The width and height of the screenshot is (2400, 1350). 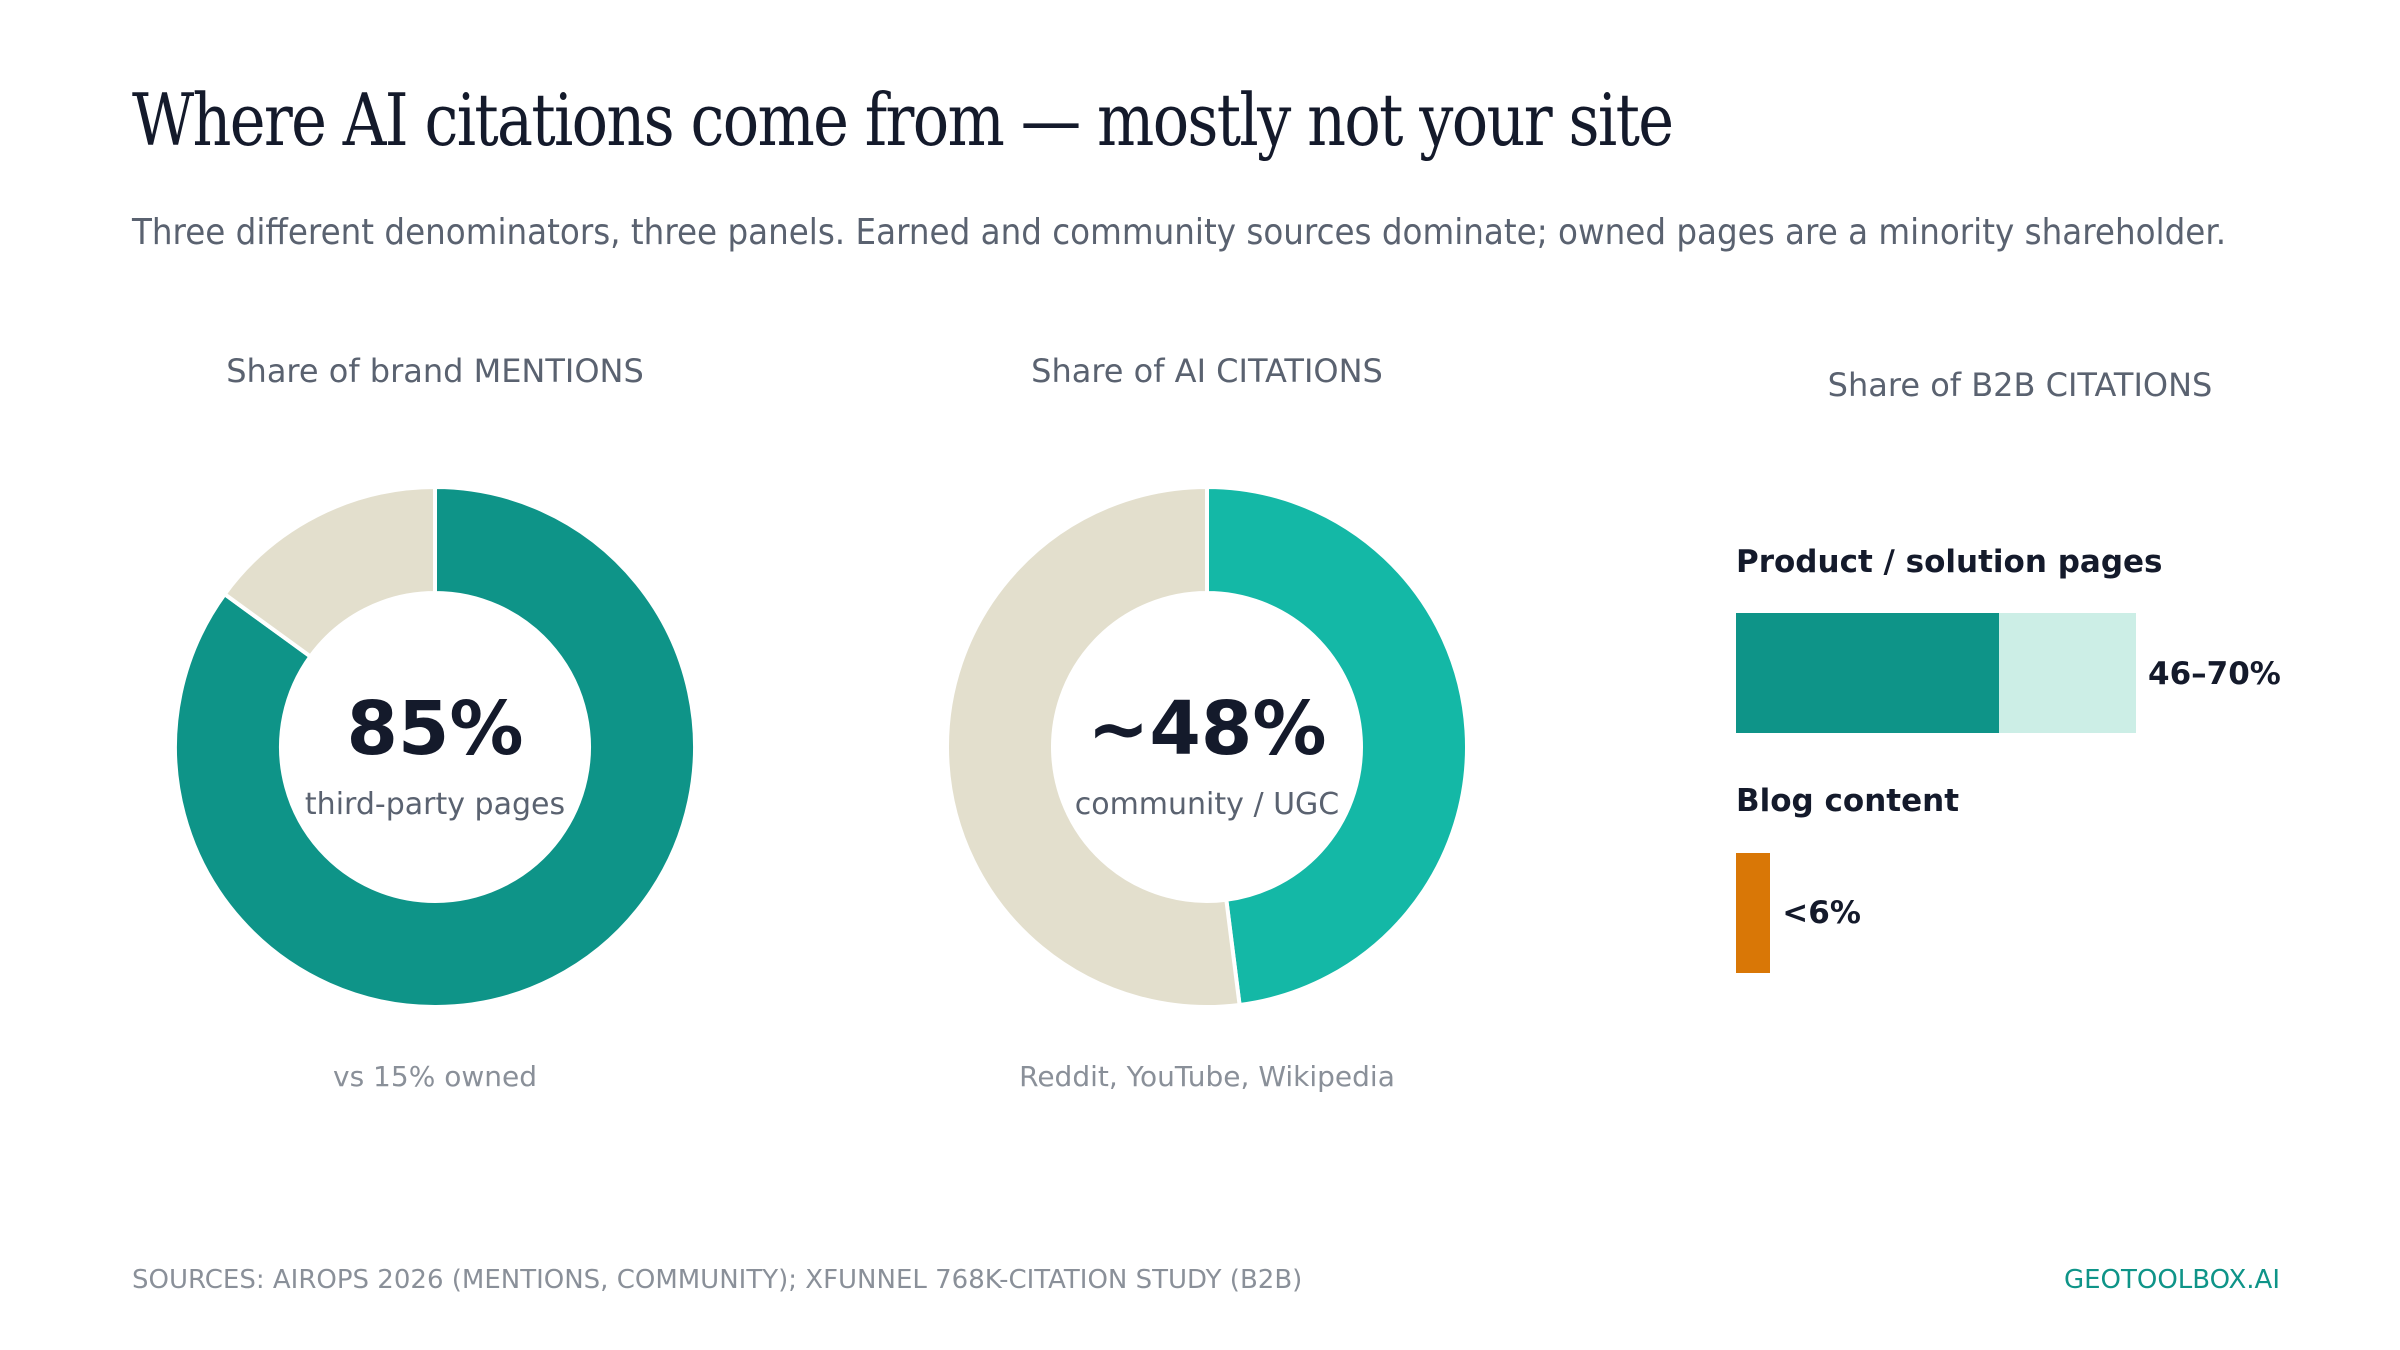 I want to click on donut-slice-community, so click(x=1337, y=746).